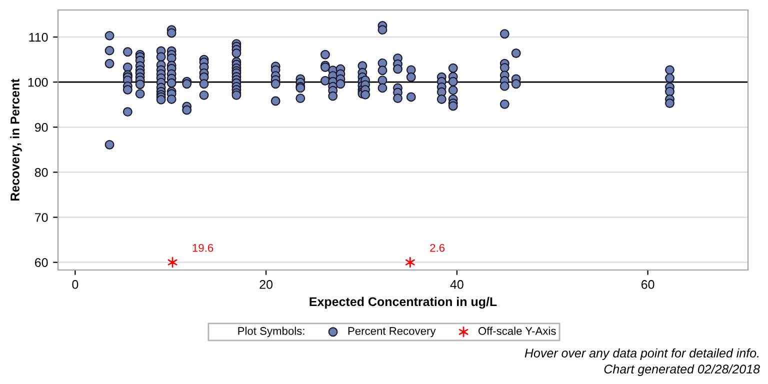  Describe the element at coordinates (437, 248) in the screenshot. I see `annotation: 2.6` at that location.